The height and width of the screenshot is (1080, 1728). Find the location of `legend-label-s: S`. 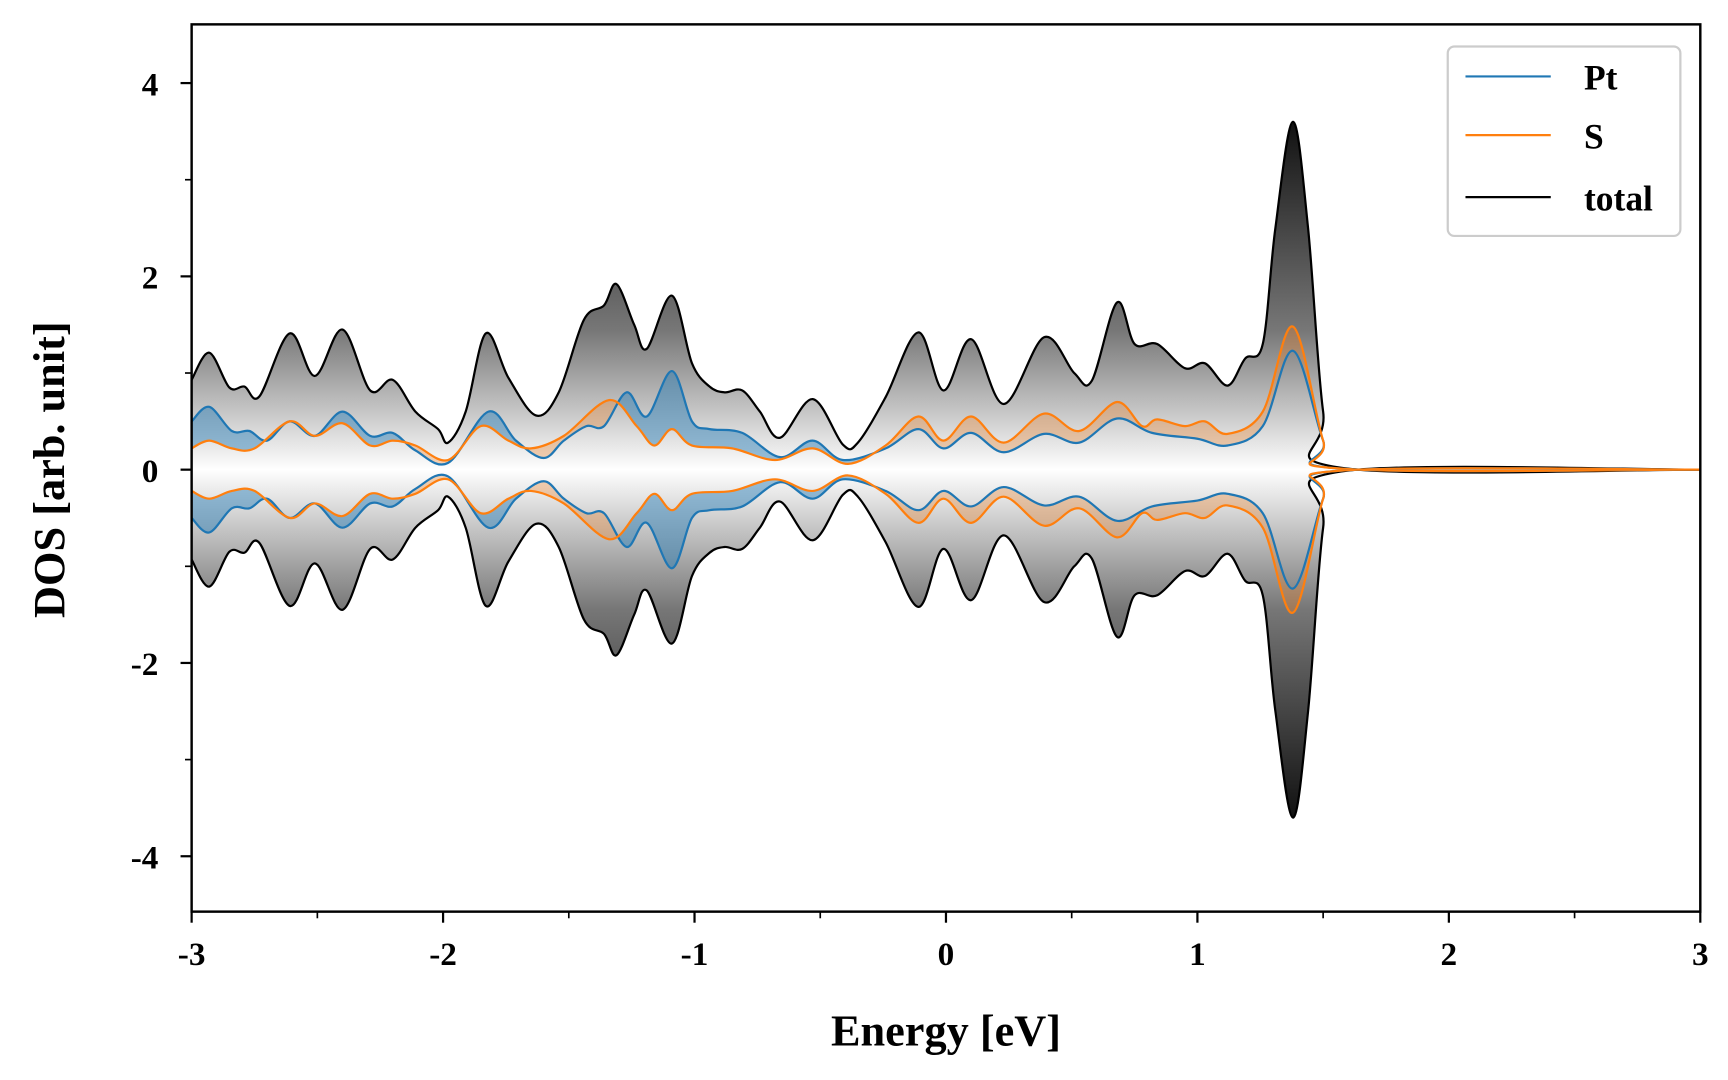

legend-label-s: S is located at coordinates (1594, 136).